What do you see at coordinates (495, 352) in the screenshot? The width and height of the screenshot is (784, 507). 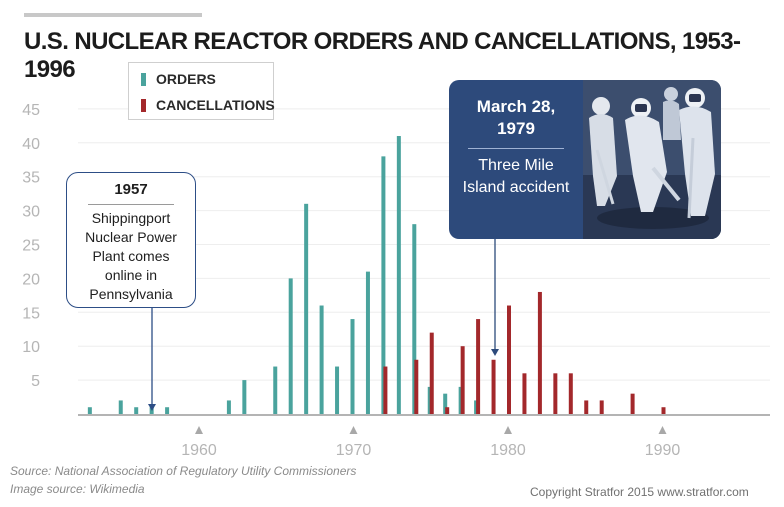 I see `tmi-pointer-arrowhead` at bounding box center [495, 352].